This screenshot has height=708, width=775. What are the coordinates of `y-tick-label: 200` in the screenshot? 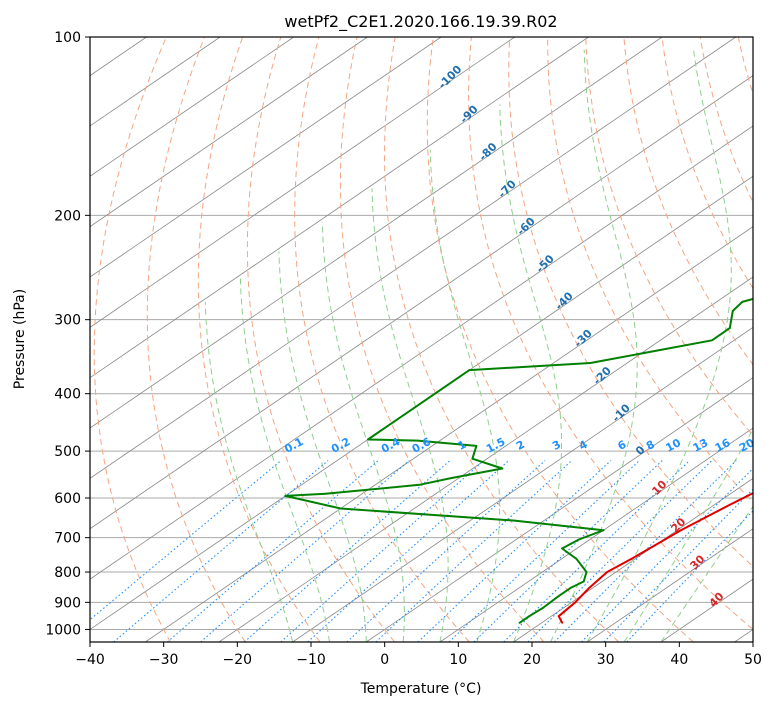 It's located at (67, 216).